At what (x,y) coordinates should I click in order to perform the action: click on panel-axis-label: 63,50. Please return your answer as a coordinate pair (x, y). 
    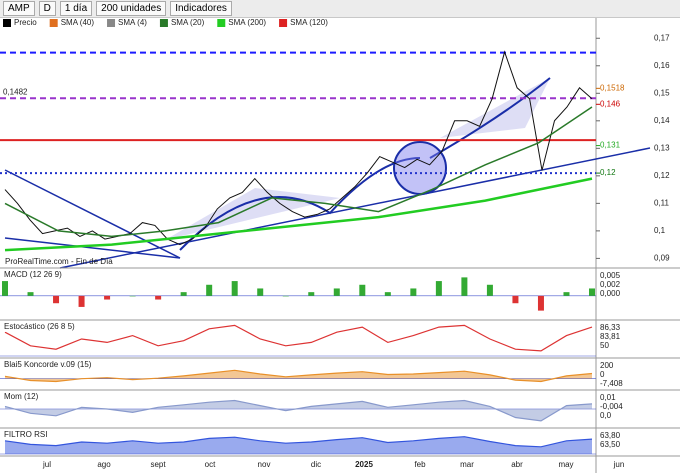
    Looking at the image, I should click on (610, 444).